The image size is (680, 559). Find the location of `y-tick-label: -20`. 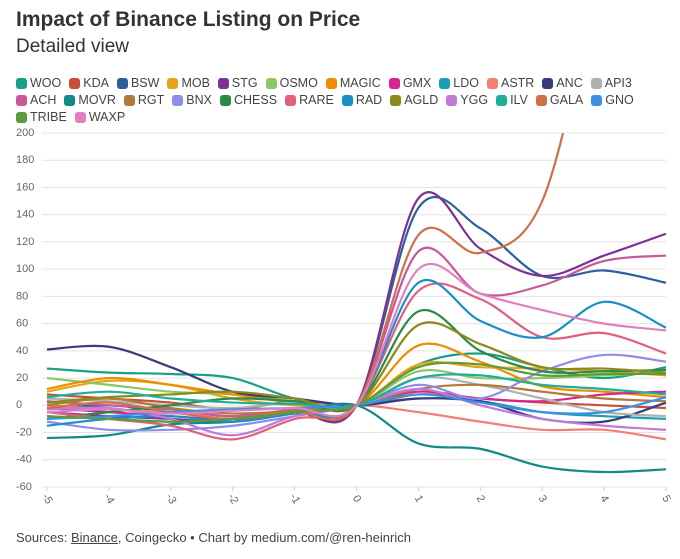

y-tick-label: -20 is located at coordinates (24, 432).